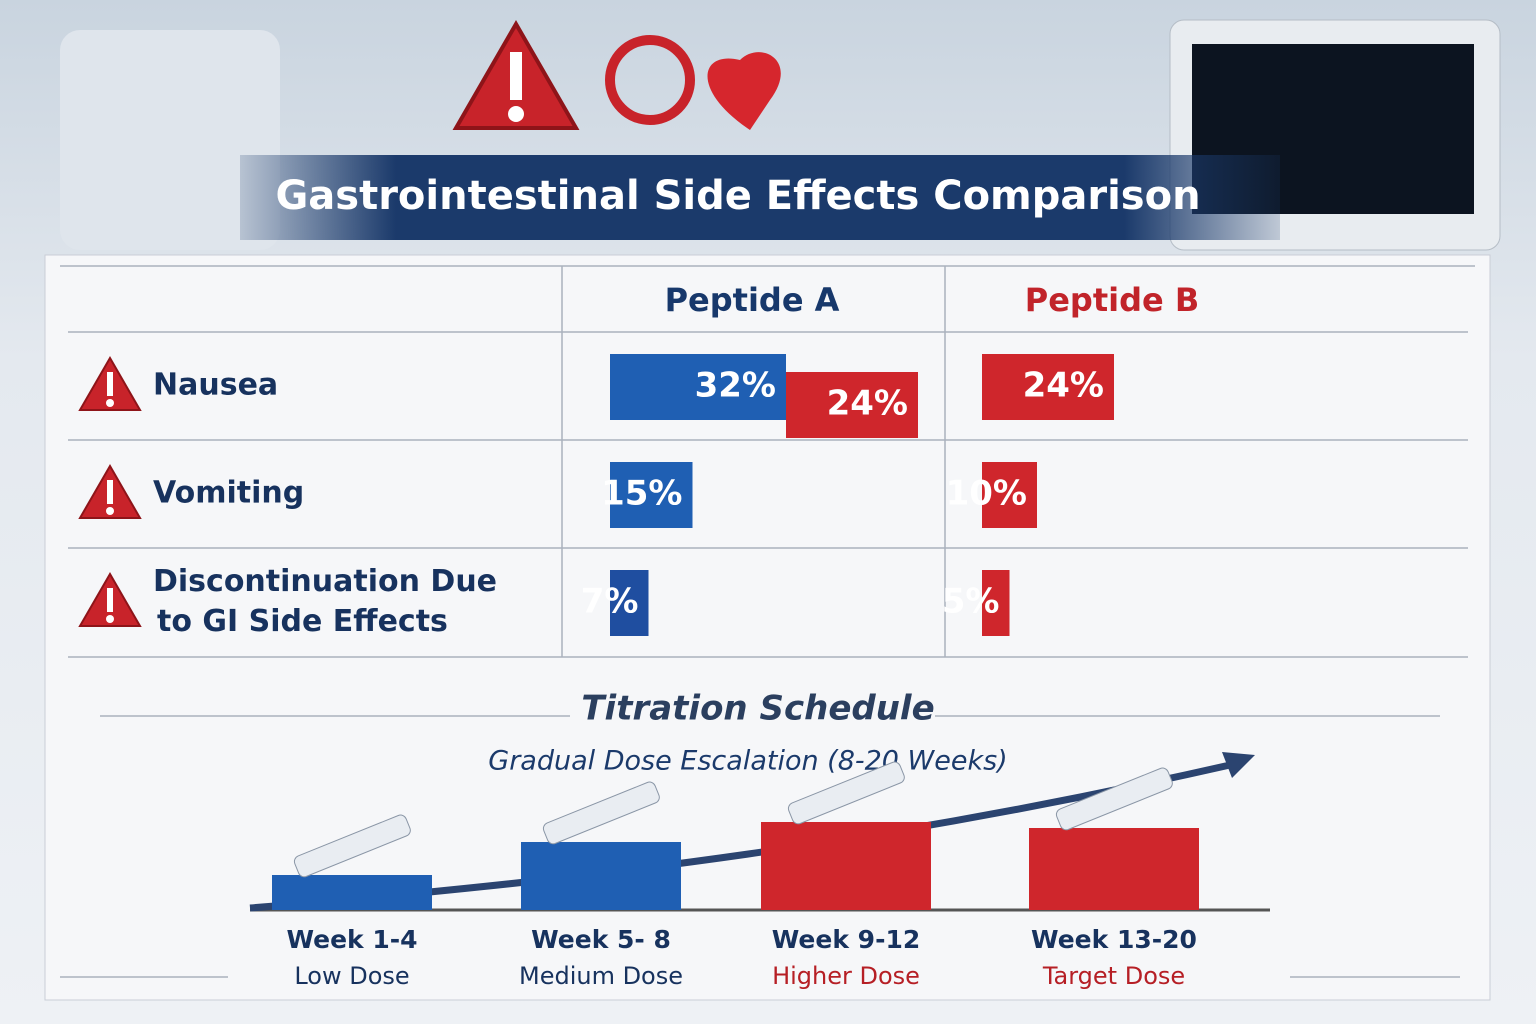  What do you see at coordinates (325, 601) in the screenshot?
I see `row-label: Discontinuation Due to GI Side Effects` at bounding box center [325, 601].